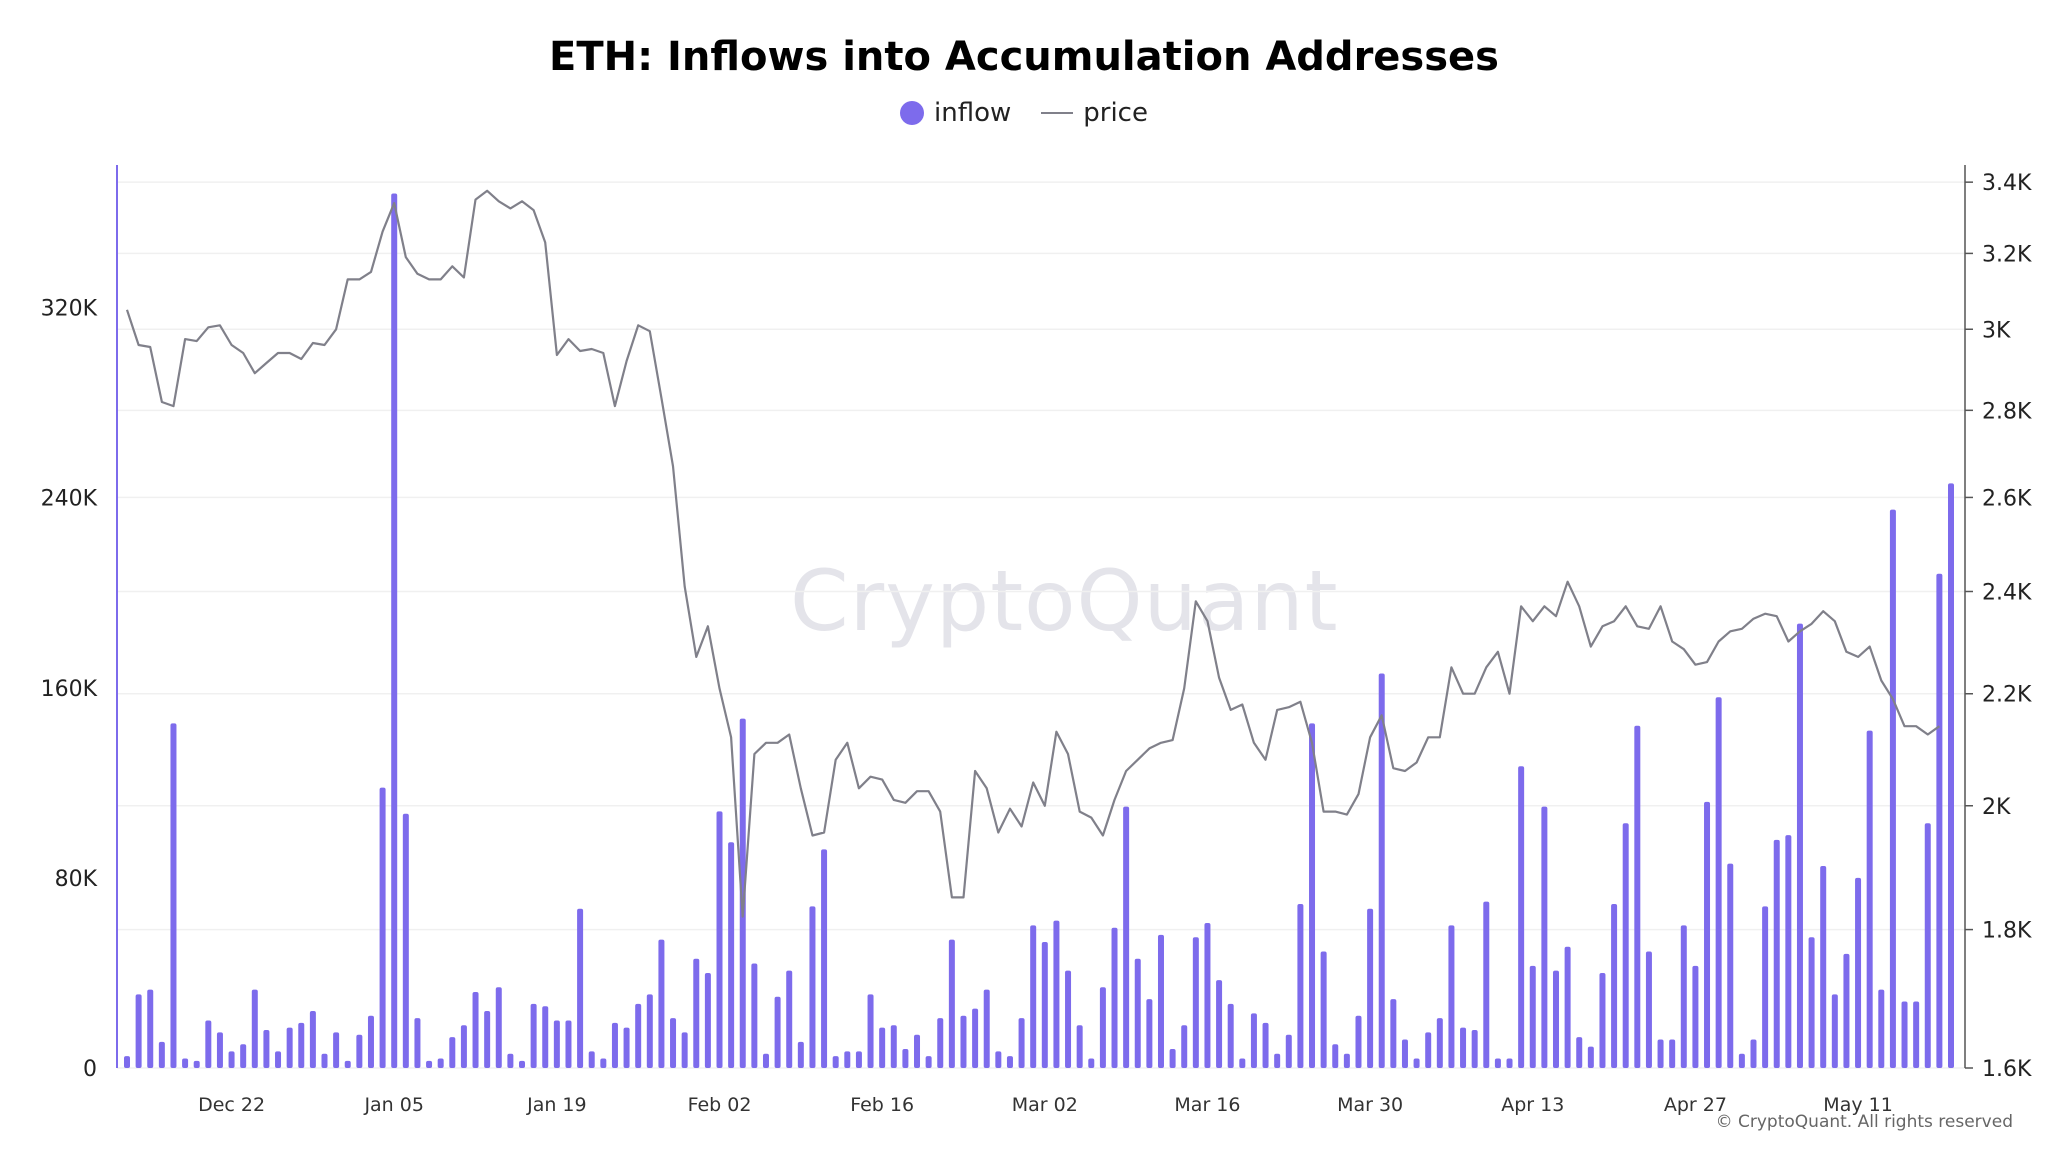 Image resolution: width=2048 pixels, height=1152 pixels. I want to click on x-tick-label: May 11, so click(1858, 1105).